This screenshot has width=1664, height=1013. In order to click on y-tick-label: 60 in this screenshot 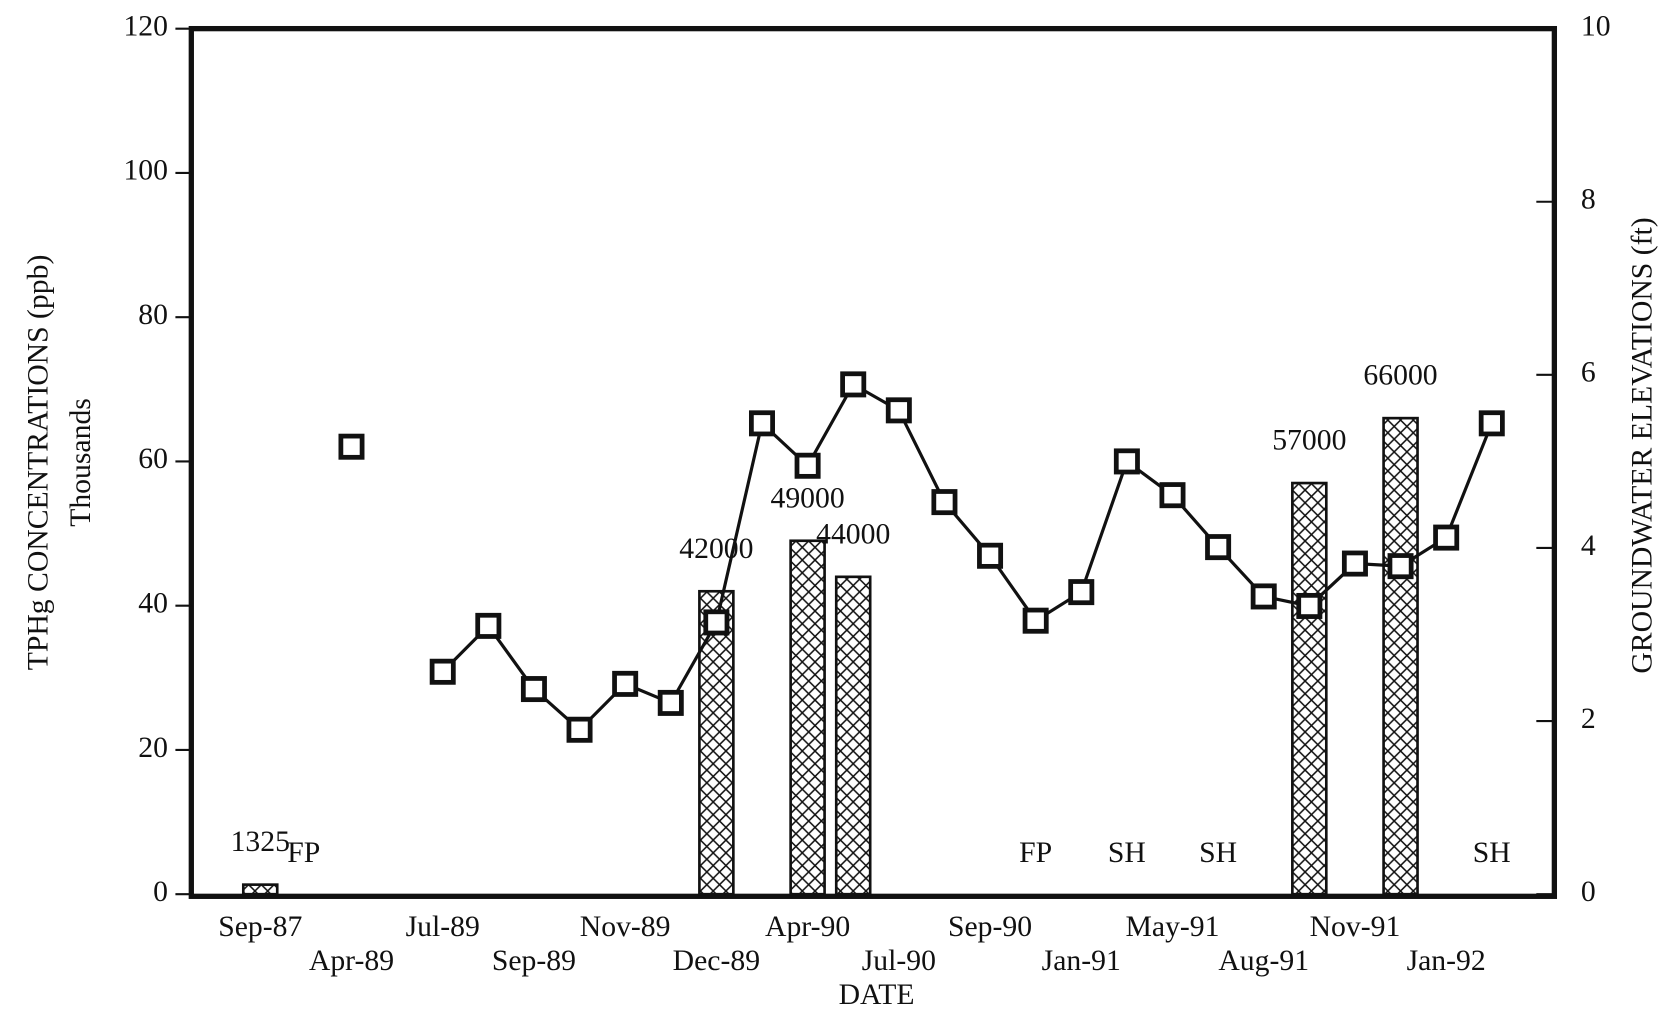, I will do `click(153, 459)`.